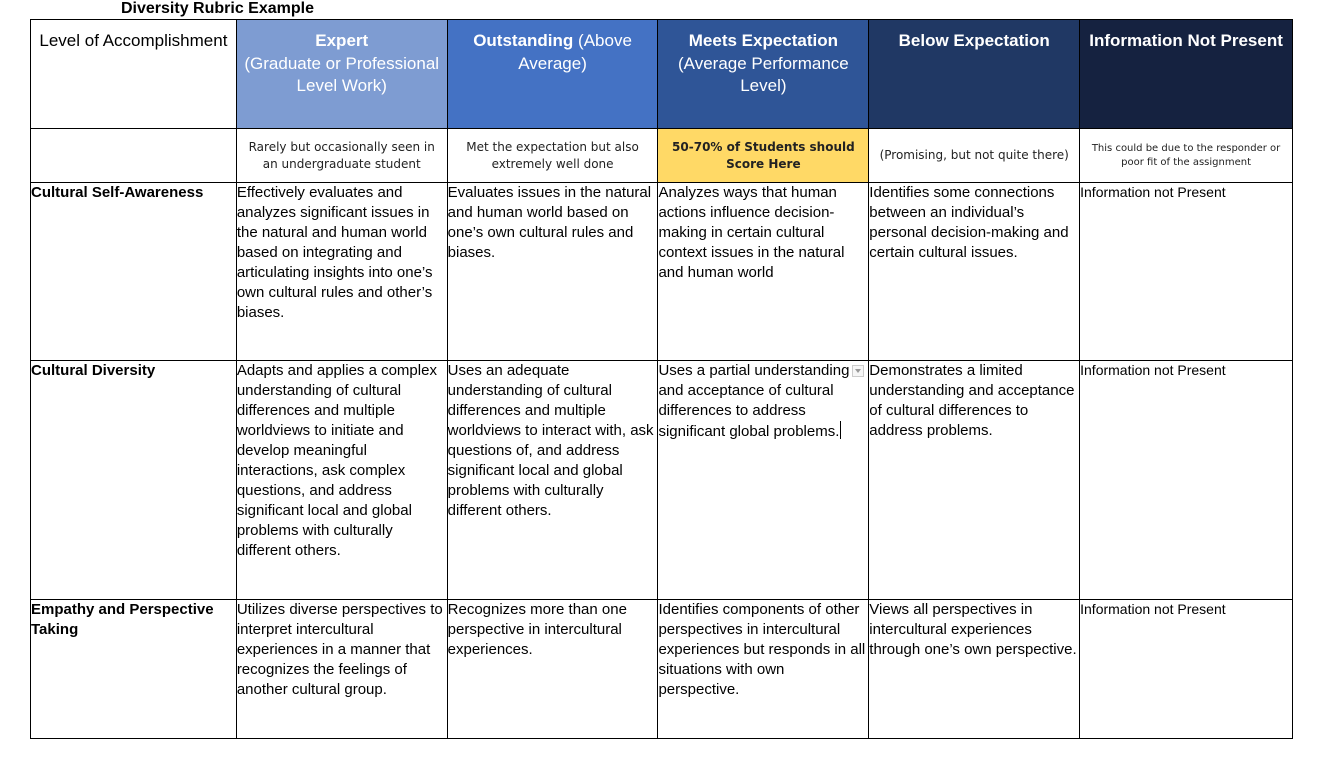 This screenshot has width=1318, height=772. Describe the element at coordinates (552, 74) in the screenshot. I see `header-outstanding: Outstanding (Above Average)` at that location.